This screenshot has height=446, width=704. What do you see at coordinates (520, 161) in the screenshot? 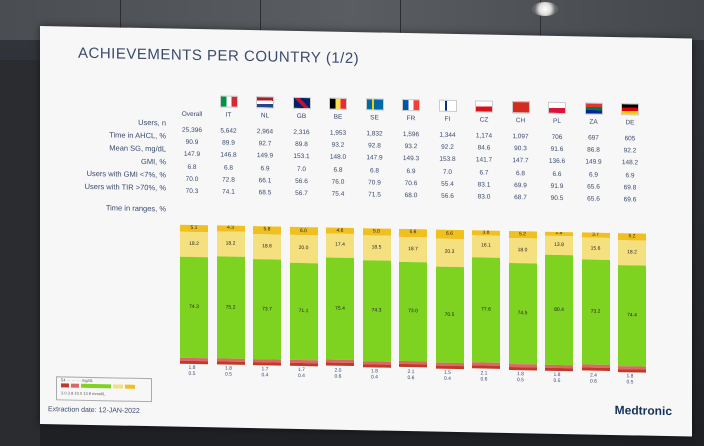
I see `value-cell: 147.7` at bounding box center [520, 161].